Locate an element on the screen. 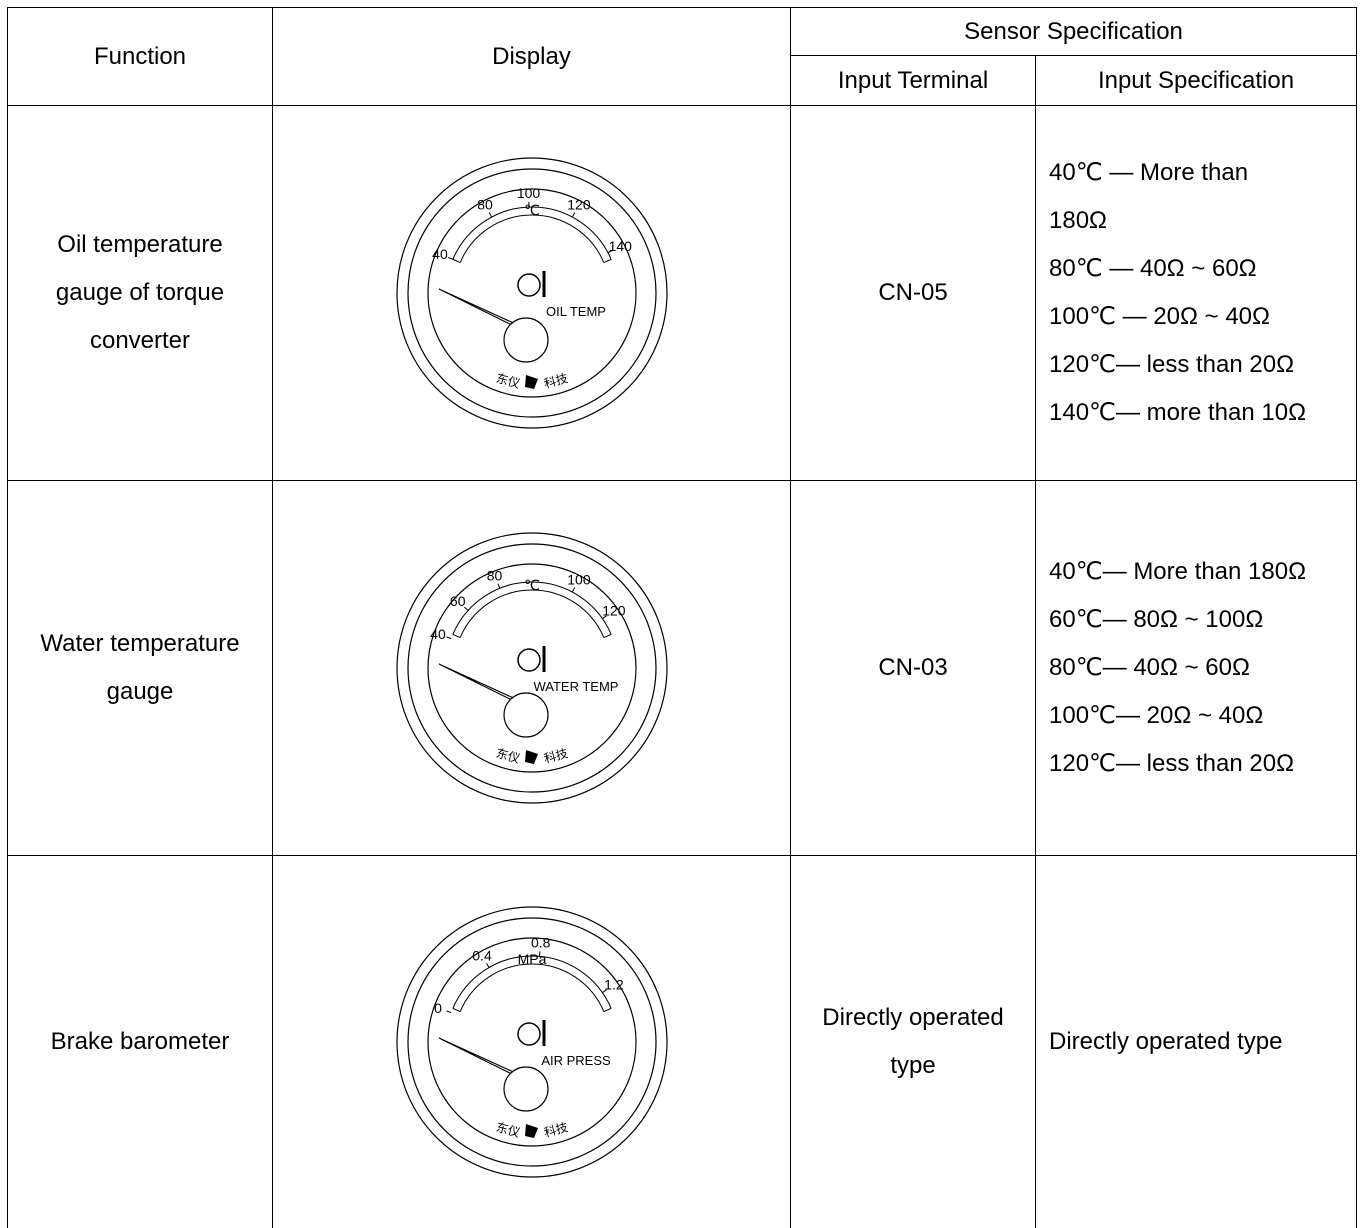 The width and height of the screenshot is (1363, 1228). terminal-cell: CN-03 is located at coordinates (913, 668).